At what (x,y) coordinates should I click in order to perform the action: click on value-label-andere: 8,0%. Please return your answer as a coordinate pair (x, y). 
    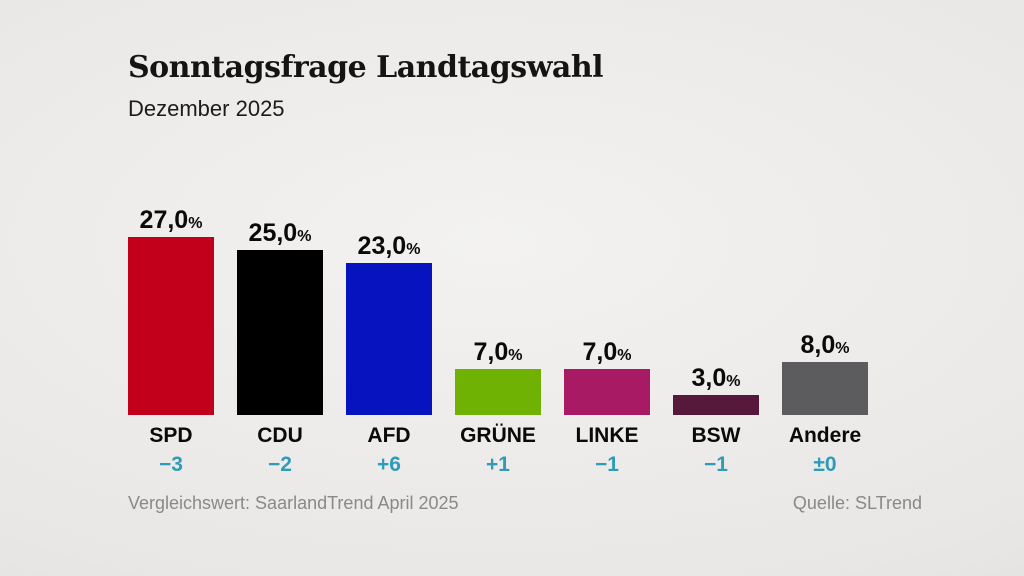
    Looking at the image, I should click on (825, 344).